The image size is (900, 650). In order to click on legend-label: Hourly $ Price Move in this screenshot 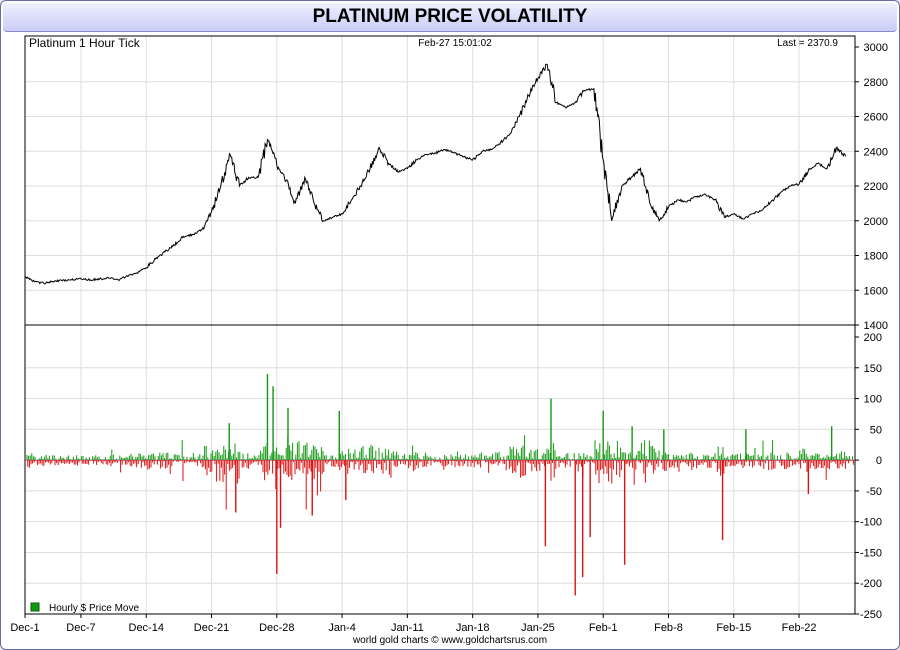, I will do `click(94, 608)`.